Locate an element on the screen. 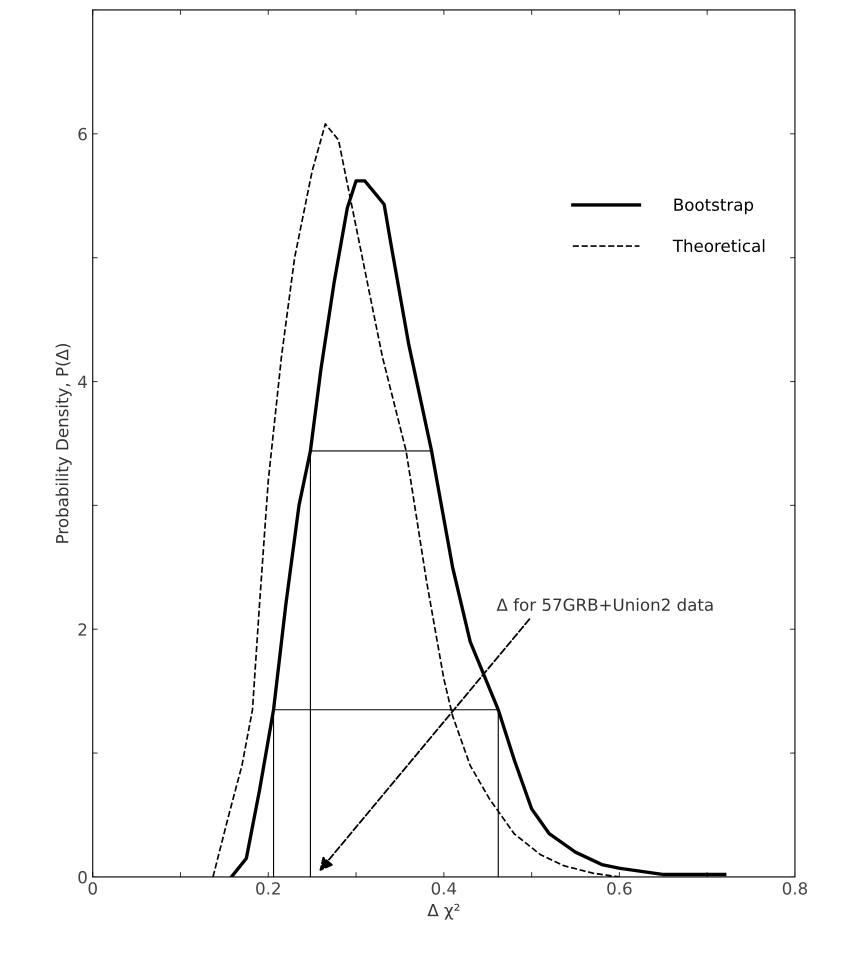  y-tick-label: 4 is located at coordinates (82, 382).